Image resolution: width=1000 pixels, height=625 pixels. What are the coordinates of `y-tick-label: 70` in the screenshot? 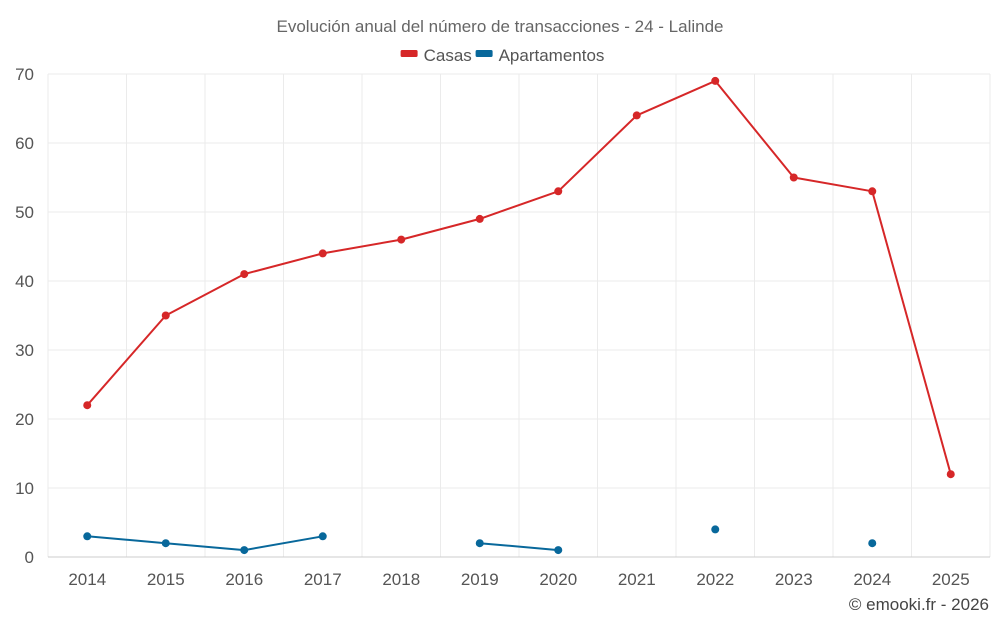 It's located at (24, 74).